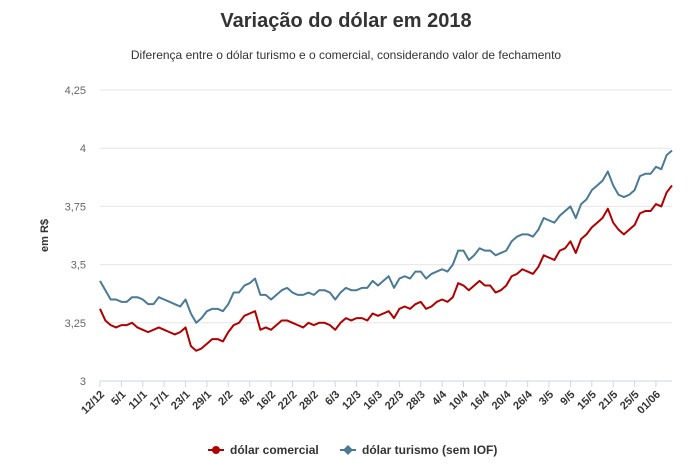 Image resolution: width=692 pixels, height=472 pixels. Describe the element at coordinates (83, 149) in the screenshot. I see `y-tick-label: 4` at that location.